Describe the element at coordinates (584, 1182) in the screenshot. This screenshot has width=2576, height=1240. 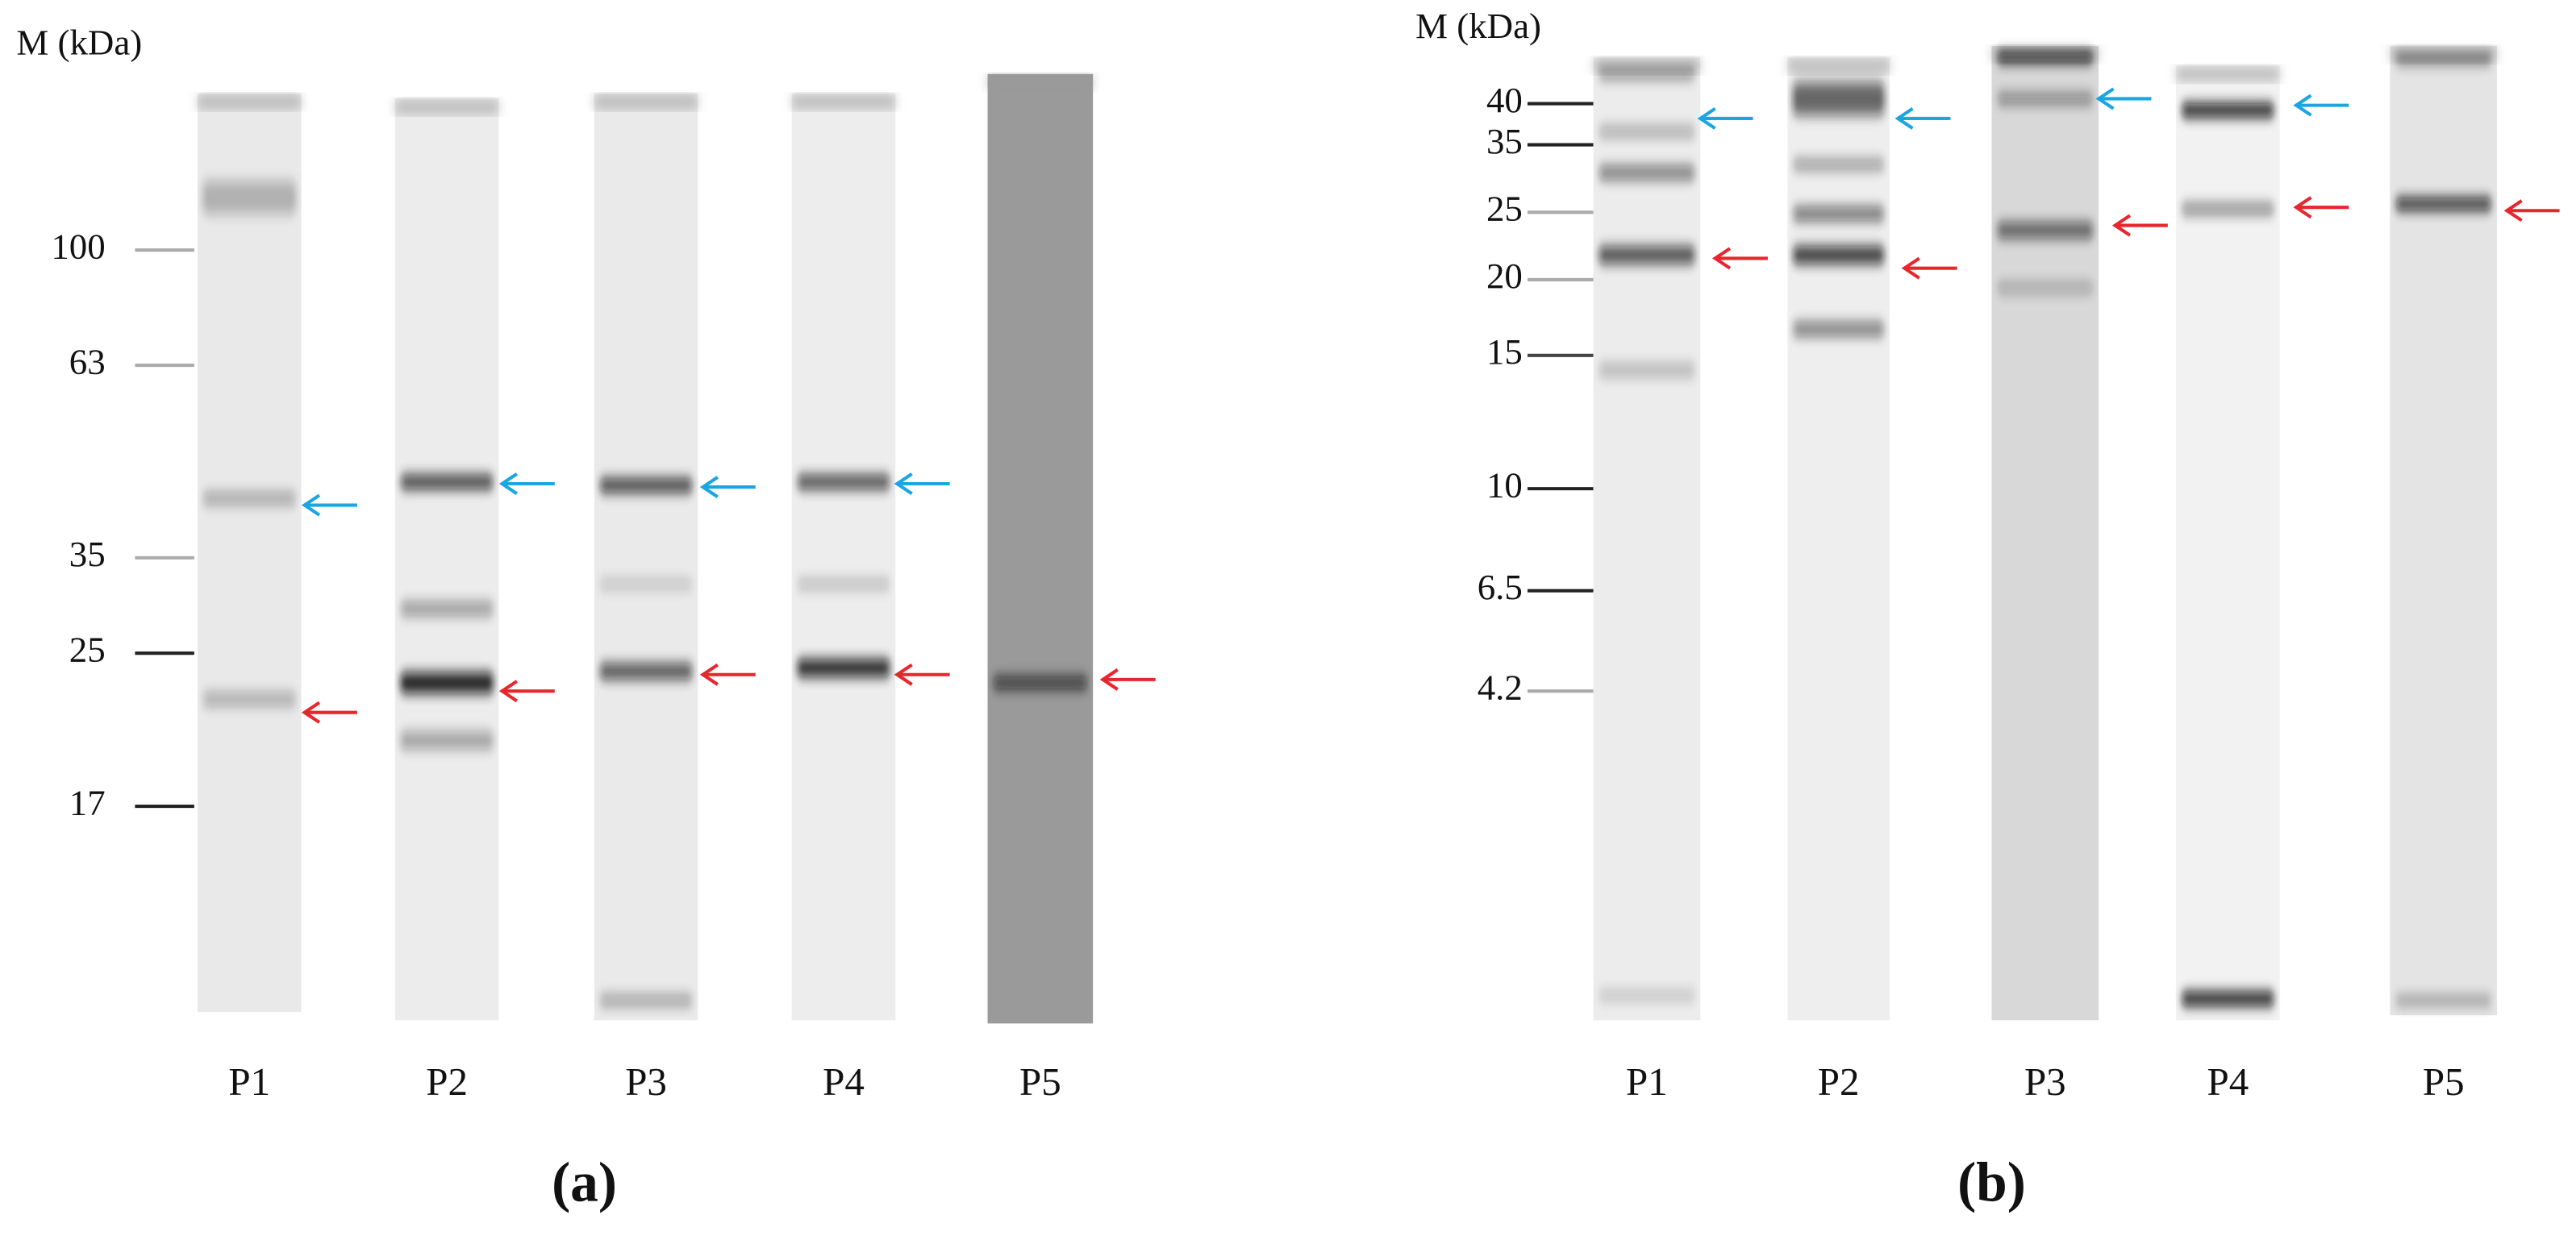
I see `panel-caption: (a)` at that location.